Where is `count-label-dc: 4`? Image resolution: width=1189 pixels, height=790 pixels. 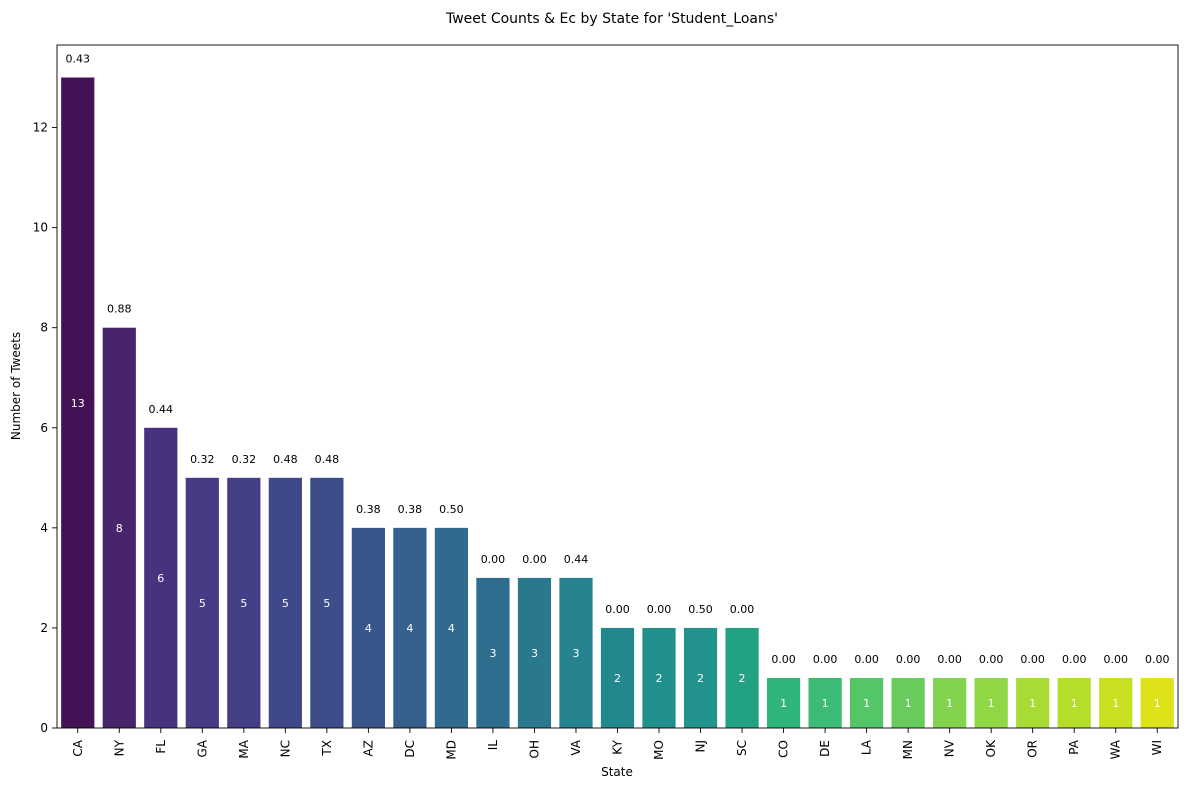
count-label-dc: 4 is located at coordinates (409, 628).